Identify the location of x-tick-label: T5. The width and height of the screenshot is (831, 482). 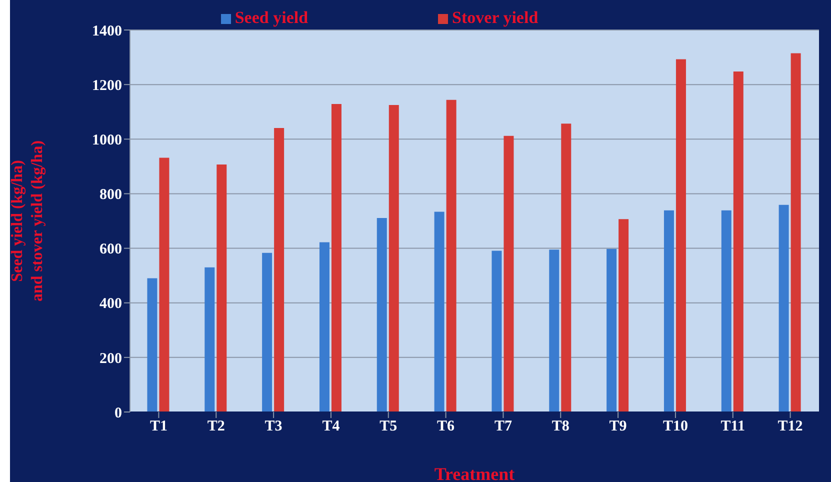
(389, 426).